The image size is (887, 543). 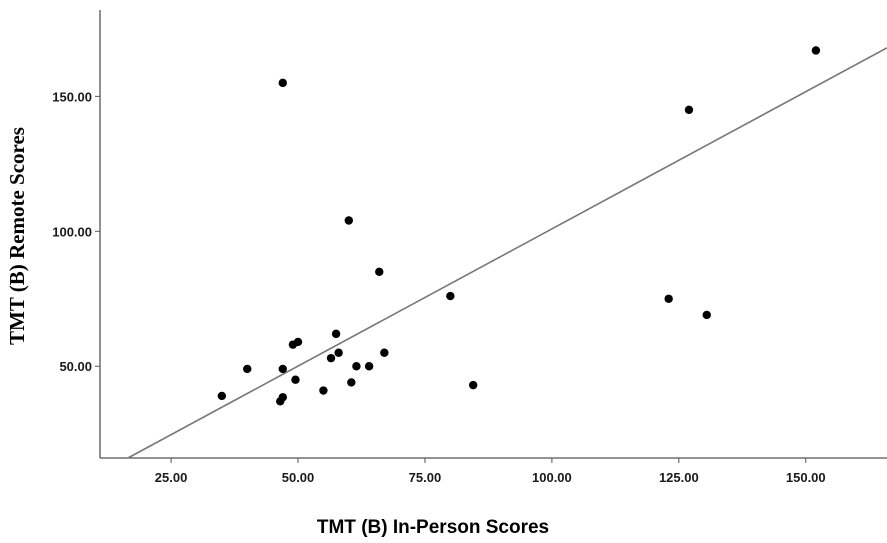 I want to click on y-tick-label: 100.00, so click(x=72, y=231).